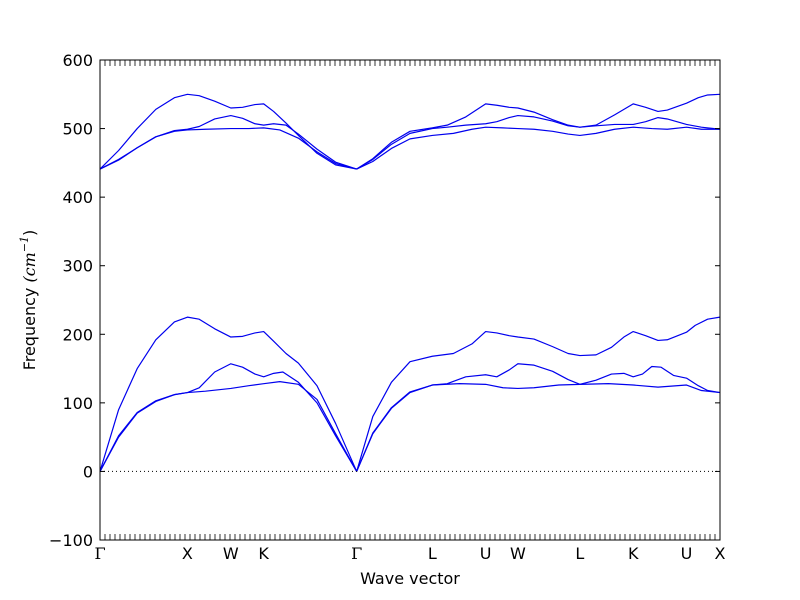 The width and height of the screenshot is (800, 600). I want to click on y-tick-label: 400, so click(77, 197).